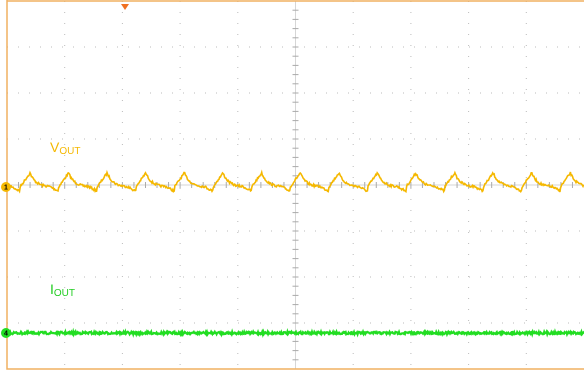 The image size is (584, 372). I want to click on label-main: V, so click(55, 147).